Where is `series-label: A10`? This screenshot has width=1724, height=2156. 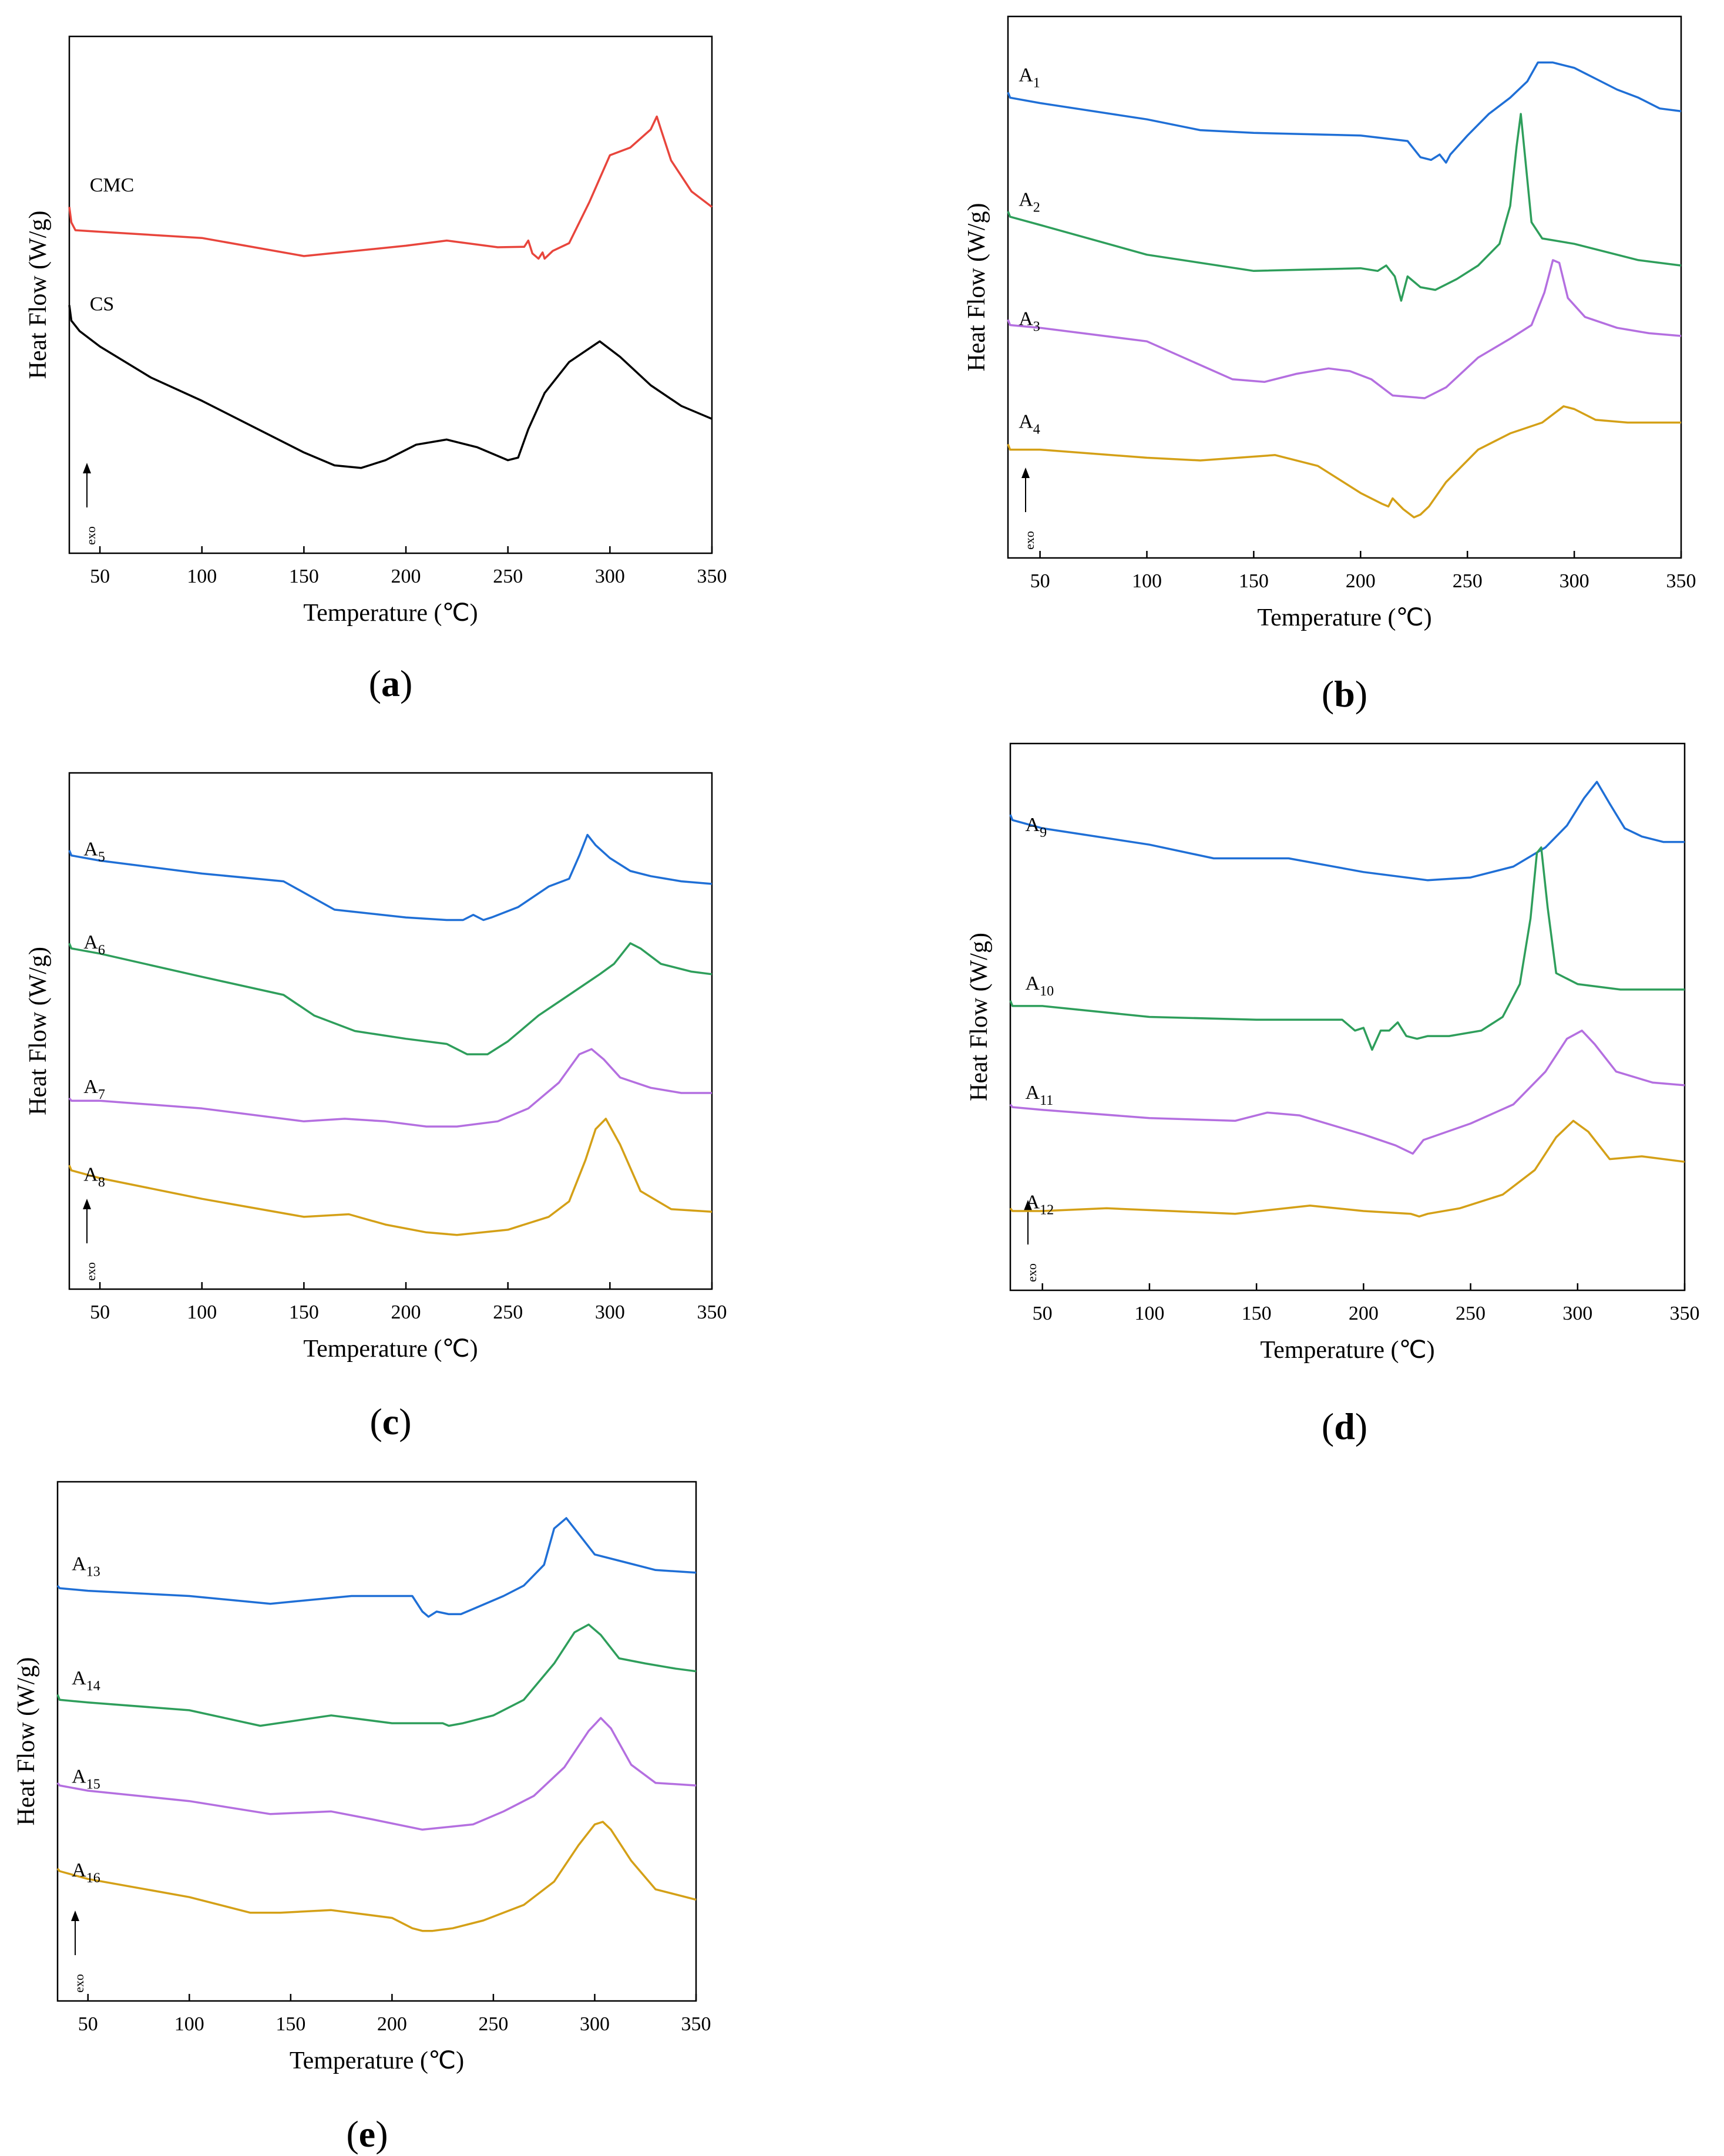 series-label: A10 is located at coordinates (1040, 986).